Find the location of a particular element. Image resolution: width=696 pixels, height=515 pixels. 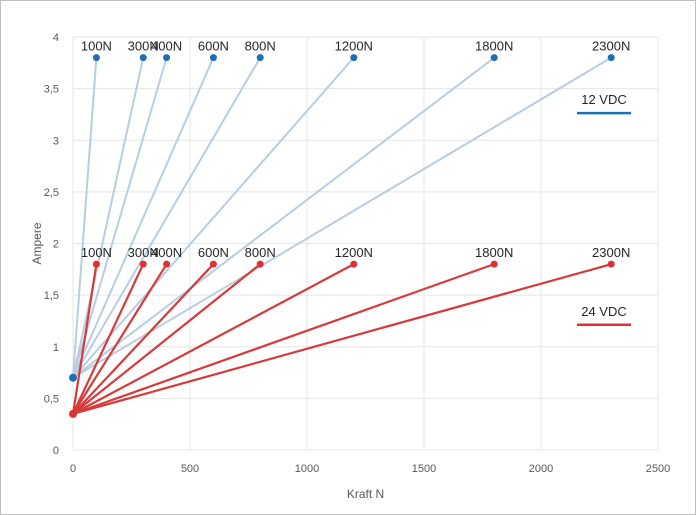

series-12-vdc-point-300N is located at coordinates (143, 58).